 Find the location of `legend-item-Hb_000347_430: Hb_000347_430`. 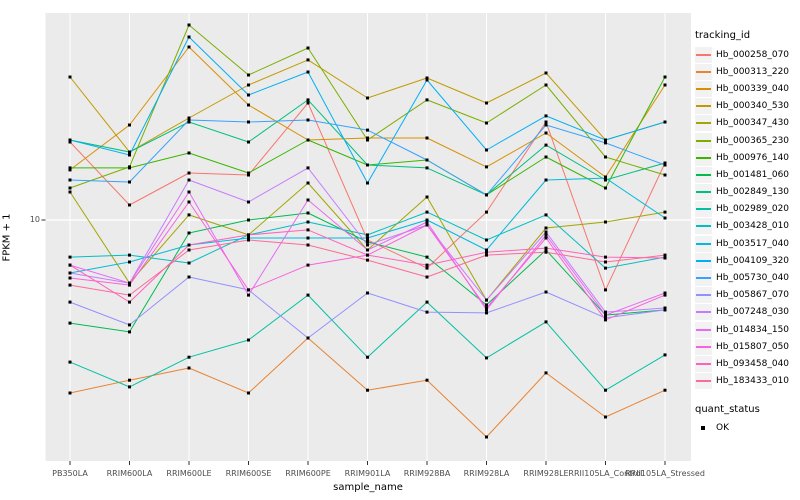

legend-item-Hb_000347_430: Hb_000347_430 is located at coordinates (747, 123).